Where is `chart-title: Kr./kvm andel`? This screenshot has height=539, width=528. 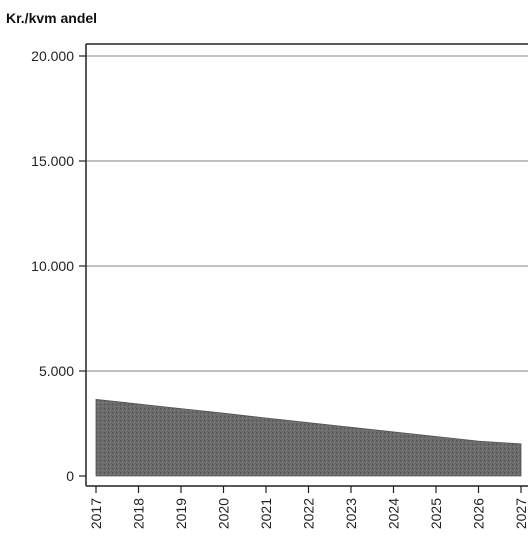
chart-title: Kr./kvm andel is located at coordinates (52, 18).